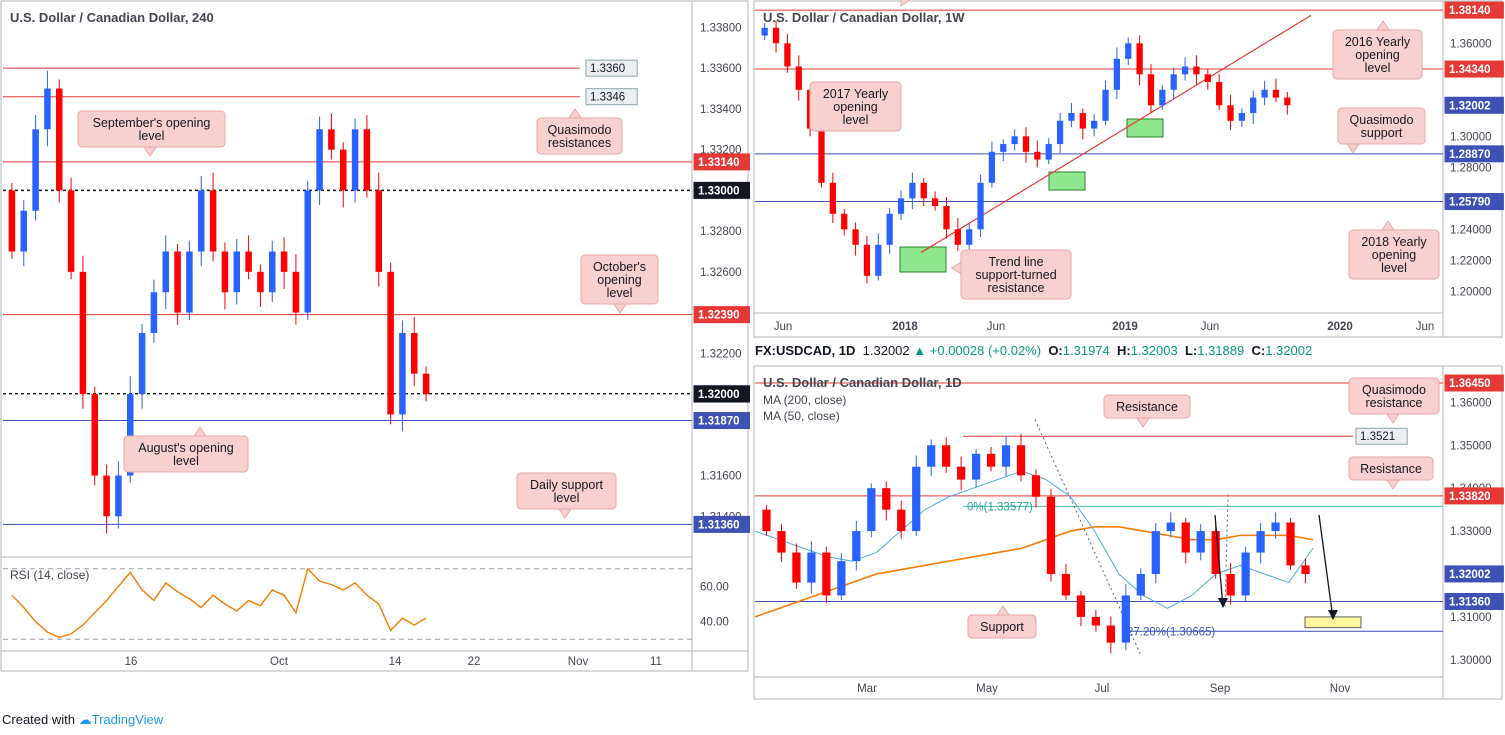 The width and height of the screenshot is (1505, 735). Describe the element at coordinates (1003, 610) in the screenshot. I see `daily-callout-support-tail` at that location.